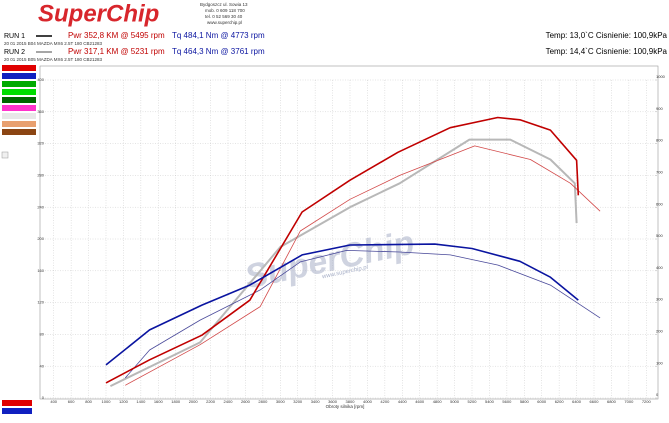 This screenshot has width=669, height=423. Describe the element at coordinates (560, 401) in the screenshot. I see `x-tick-label: 6200` at that location.